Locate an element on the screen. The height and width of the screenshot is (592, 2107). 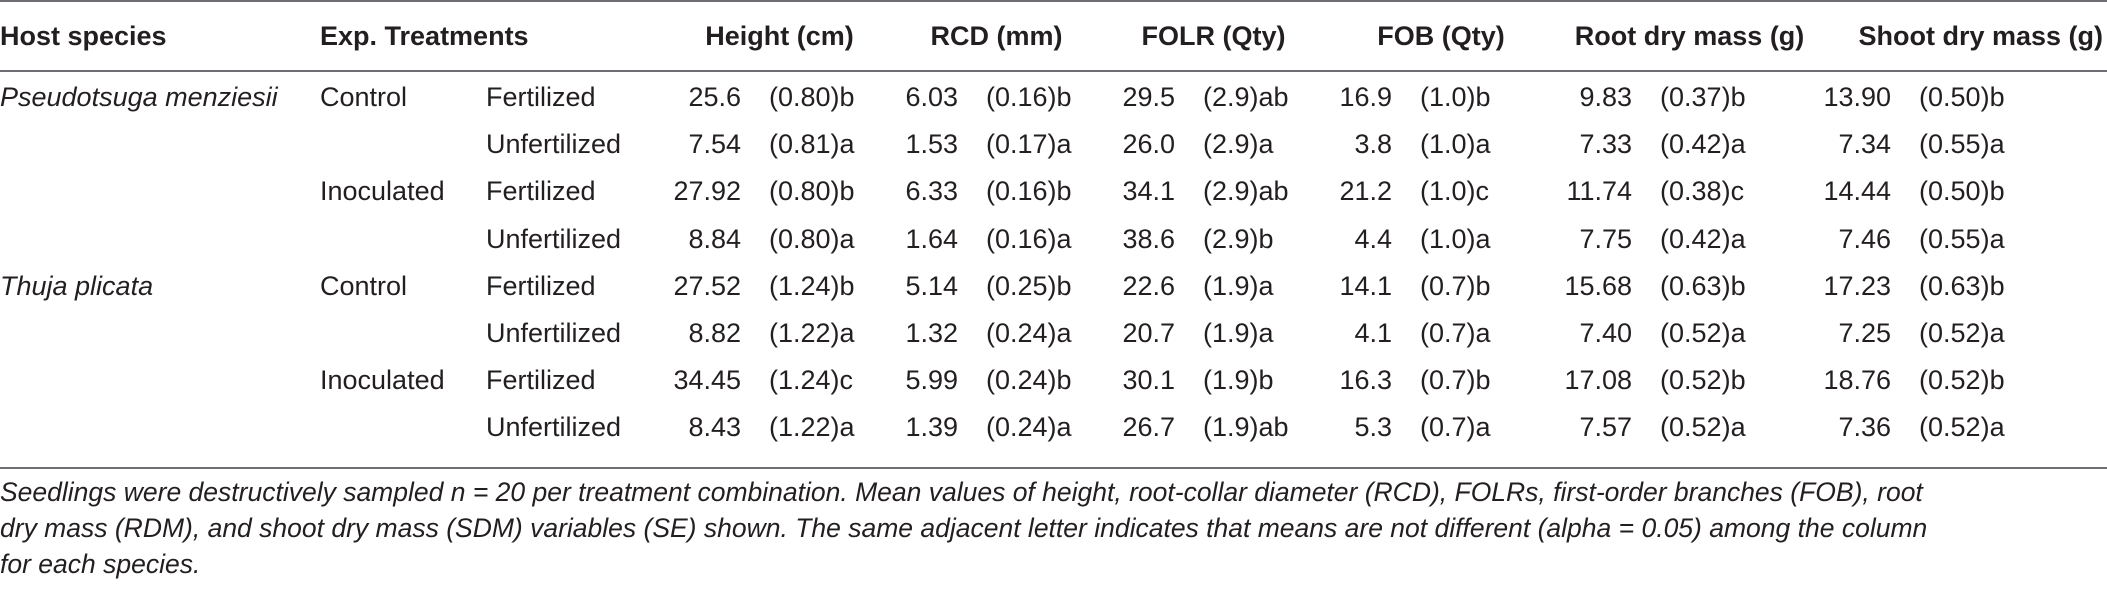
cell-rcd: 5.14 is located at coordinates (932, 285).